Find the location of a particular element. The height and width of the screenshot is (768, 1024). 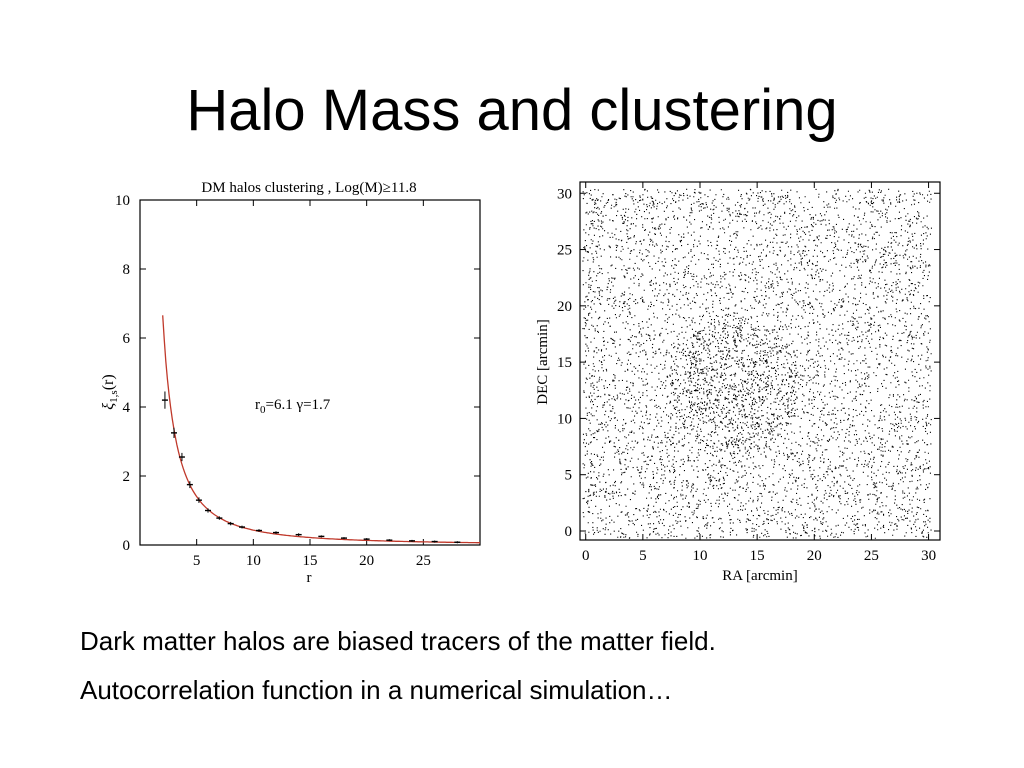

fit-annotation: r0=6.1 γ=1.7 is located at coordinates (293, 406).